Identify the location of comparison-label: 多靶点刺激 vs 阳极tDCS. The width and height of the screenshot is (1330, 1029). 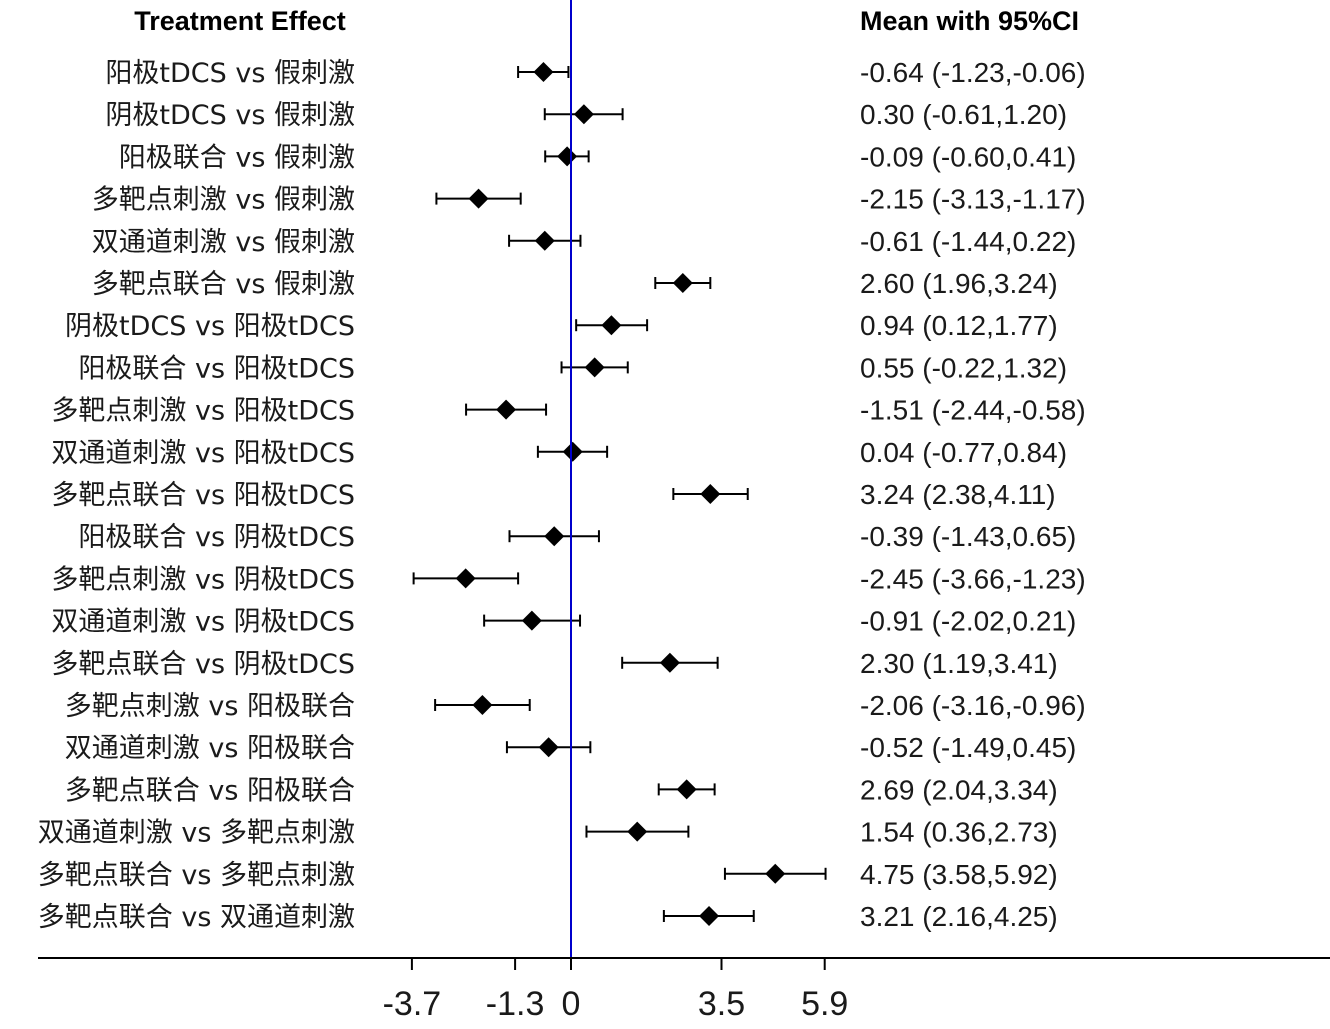
(203, 411).